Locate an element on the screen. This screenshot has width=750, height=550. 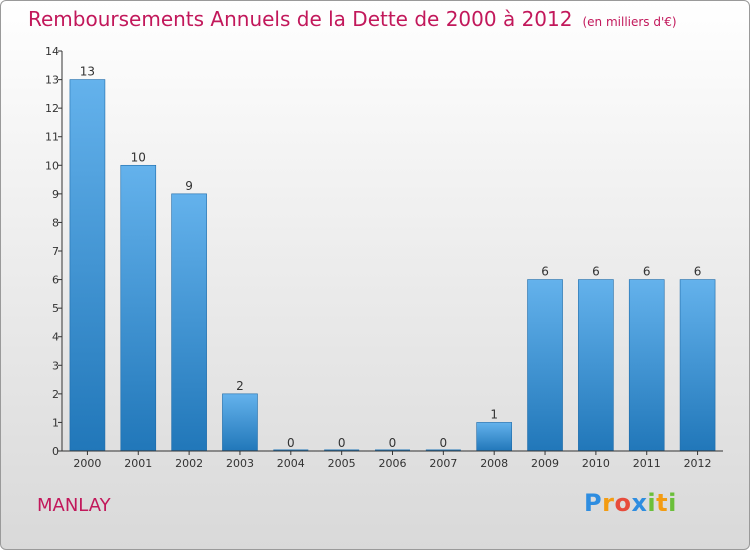
x-tick-label: 2009 is located at coordinates (545, 463).